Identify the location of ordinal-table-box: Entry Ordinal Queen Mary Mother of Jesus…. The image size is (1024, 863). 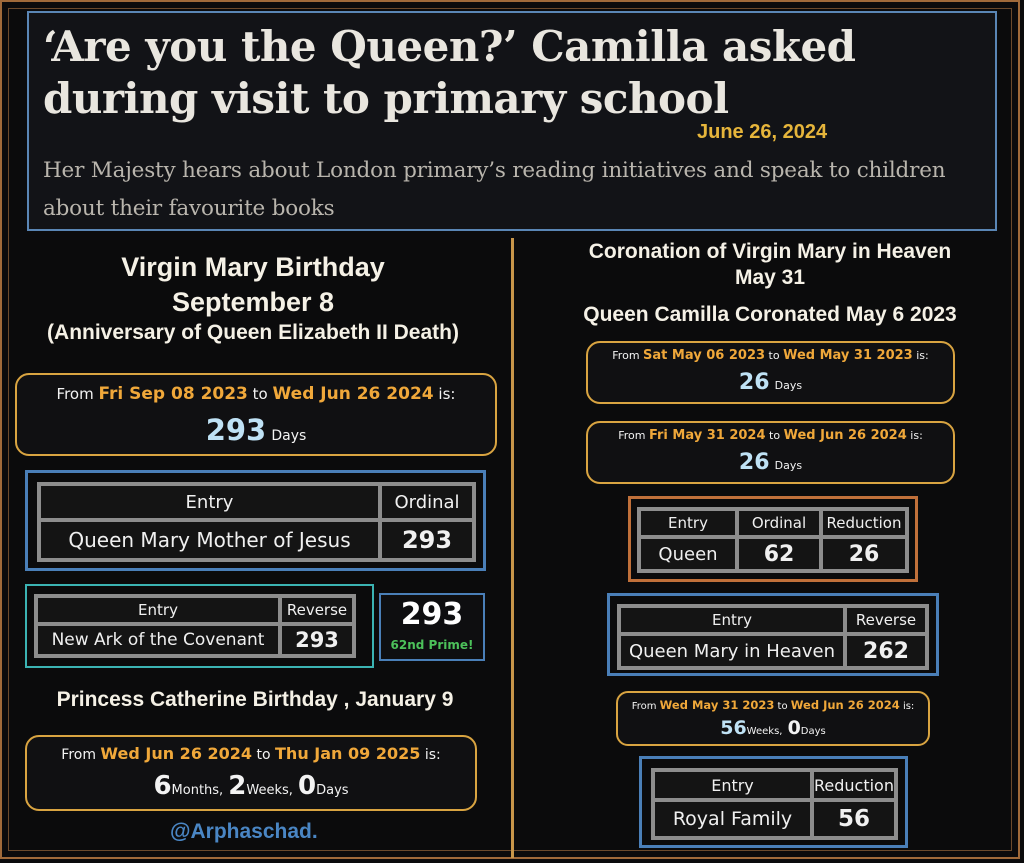
(255, 520).